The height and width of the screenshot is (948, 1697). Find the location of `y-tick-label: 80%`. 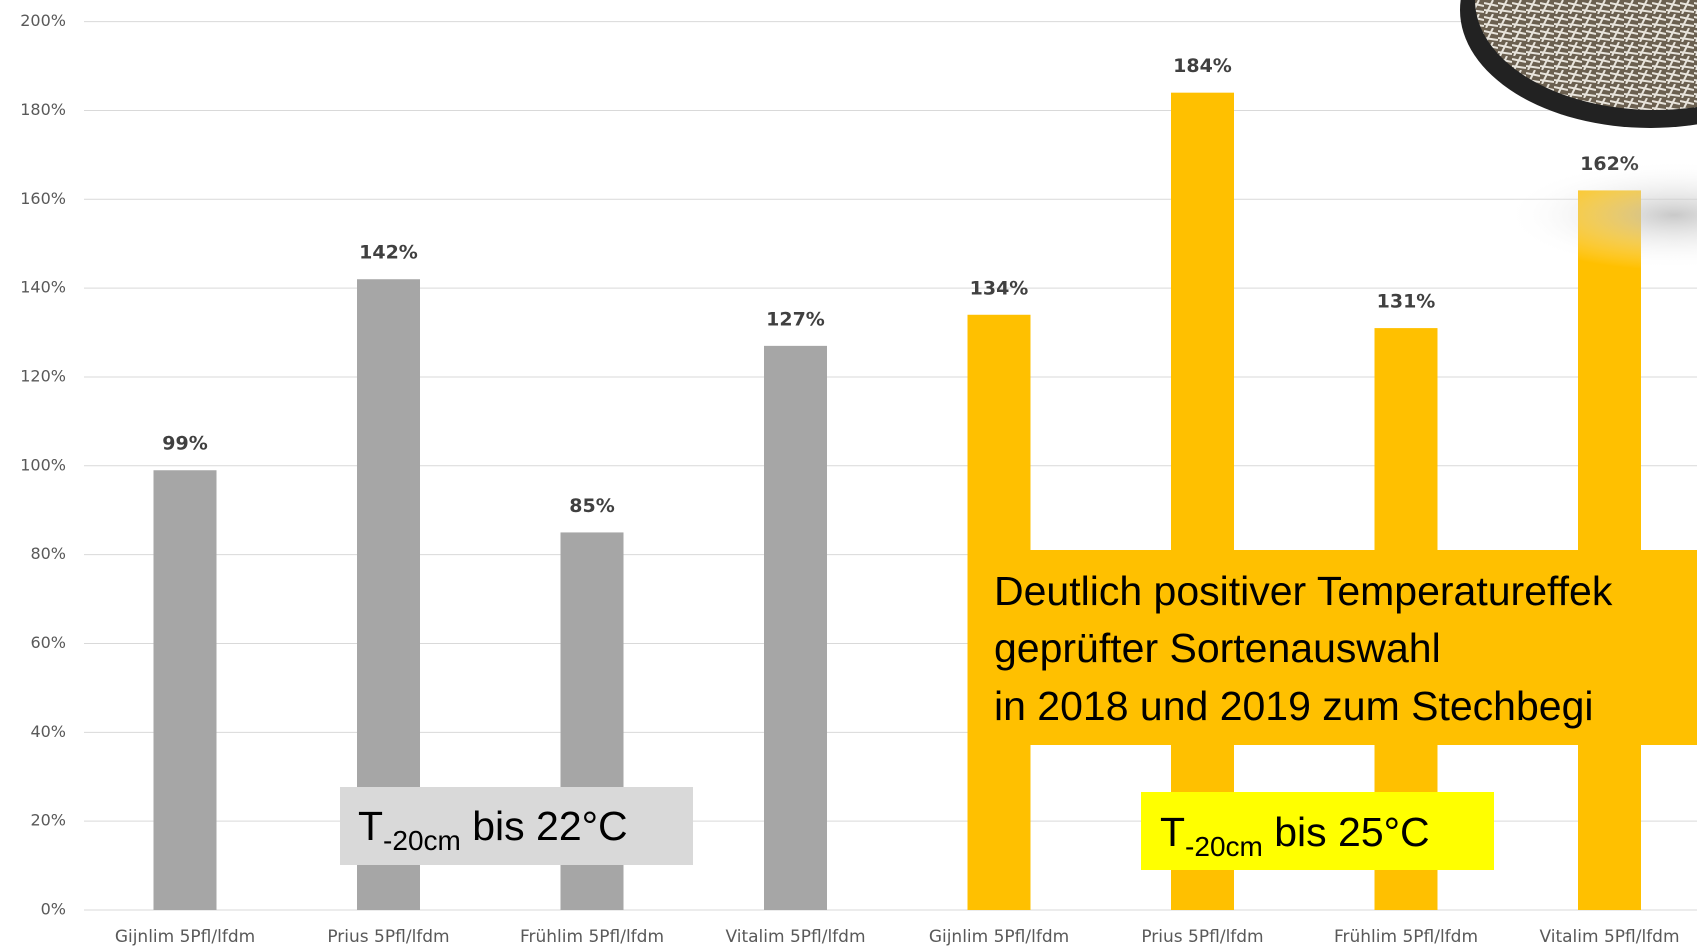

y-tick-label: 80% is located at coordinates (48, 553).